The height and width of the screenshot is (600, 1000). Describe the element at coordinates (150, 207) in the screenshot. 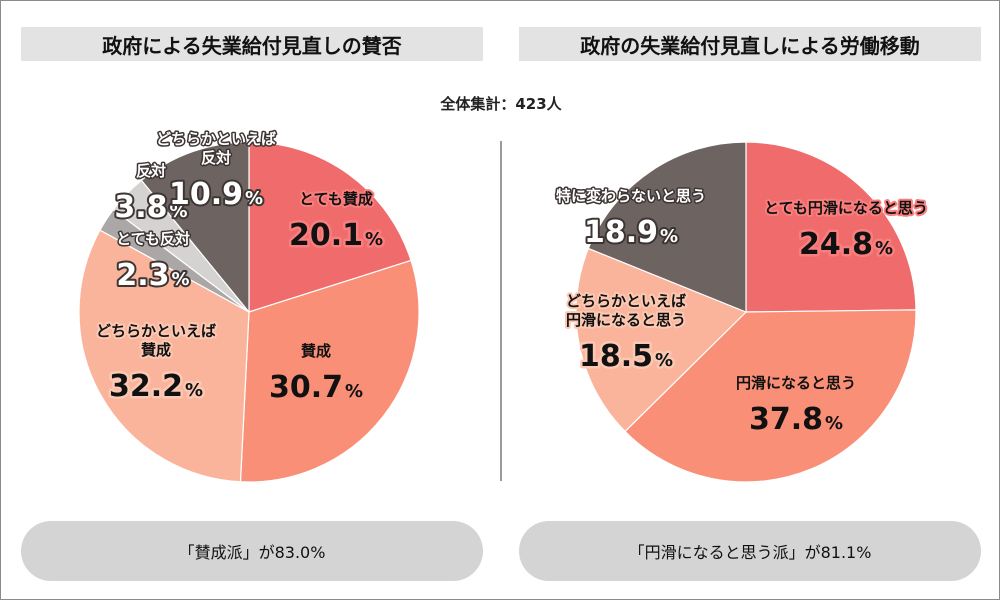

I see `slice-value-0-4: 3.8%` at that location.